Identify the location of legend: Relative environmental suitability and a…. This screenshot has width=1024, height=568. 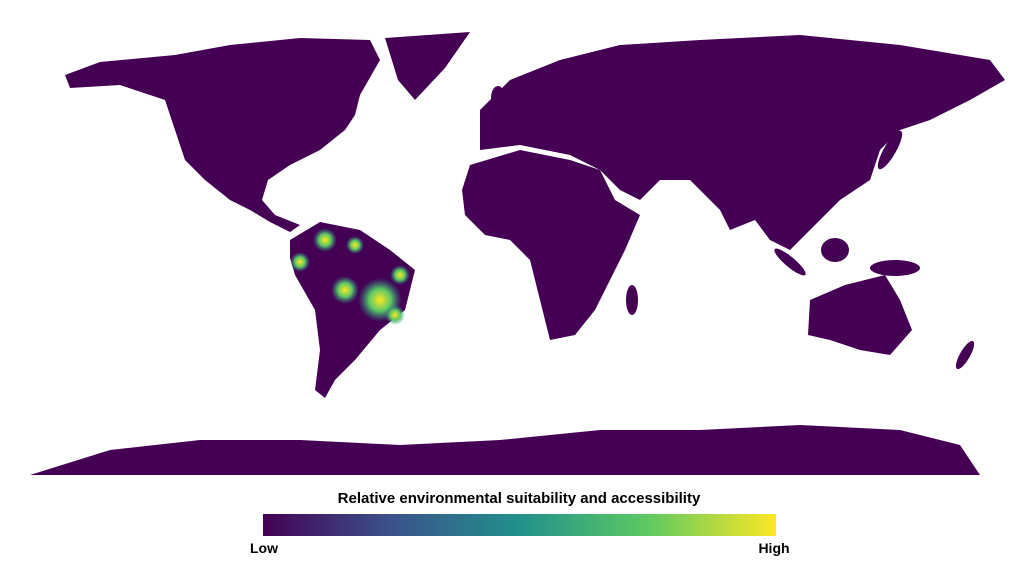
(520, 523).